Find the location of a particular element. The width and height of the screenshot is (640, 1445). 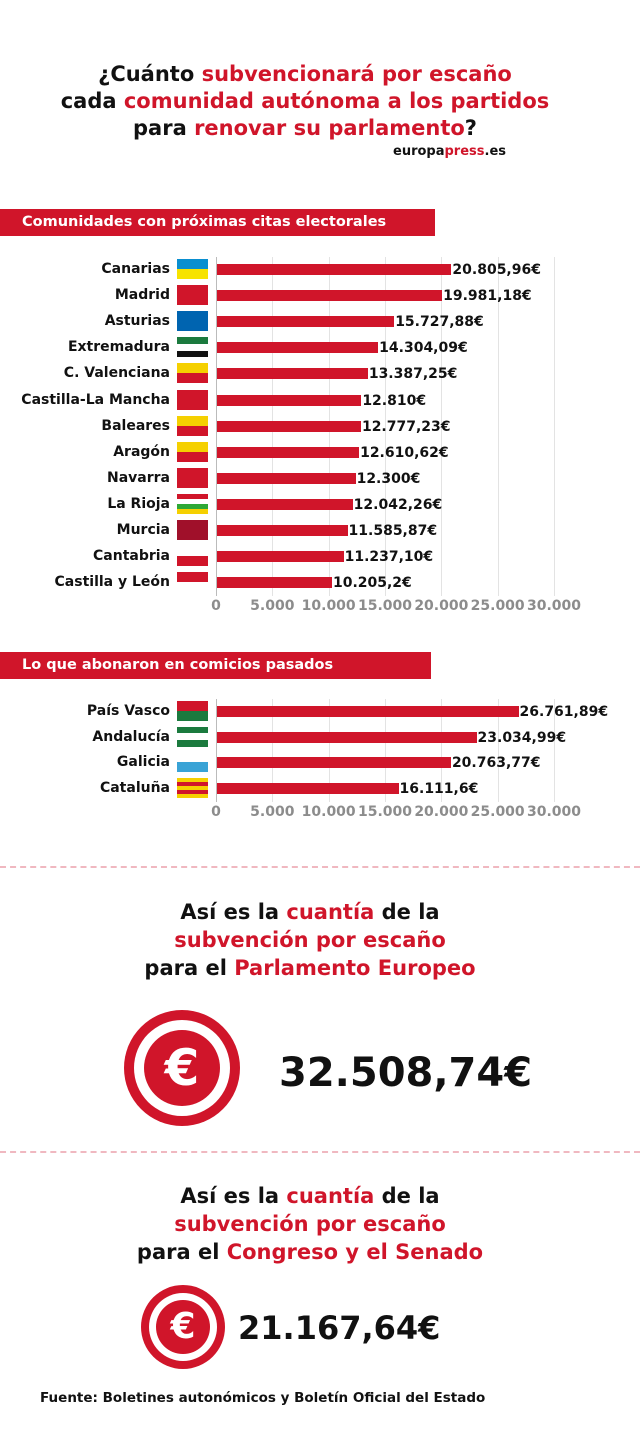

europeo-heading-1: Así es la cuantía de la is located at coordinates (310, 912).